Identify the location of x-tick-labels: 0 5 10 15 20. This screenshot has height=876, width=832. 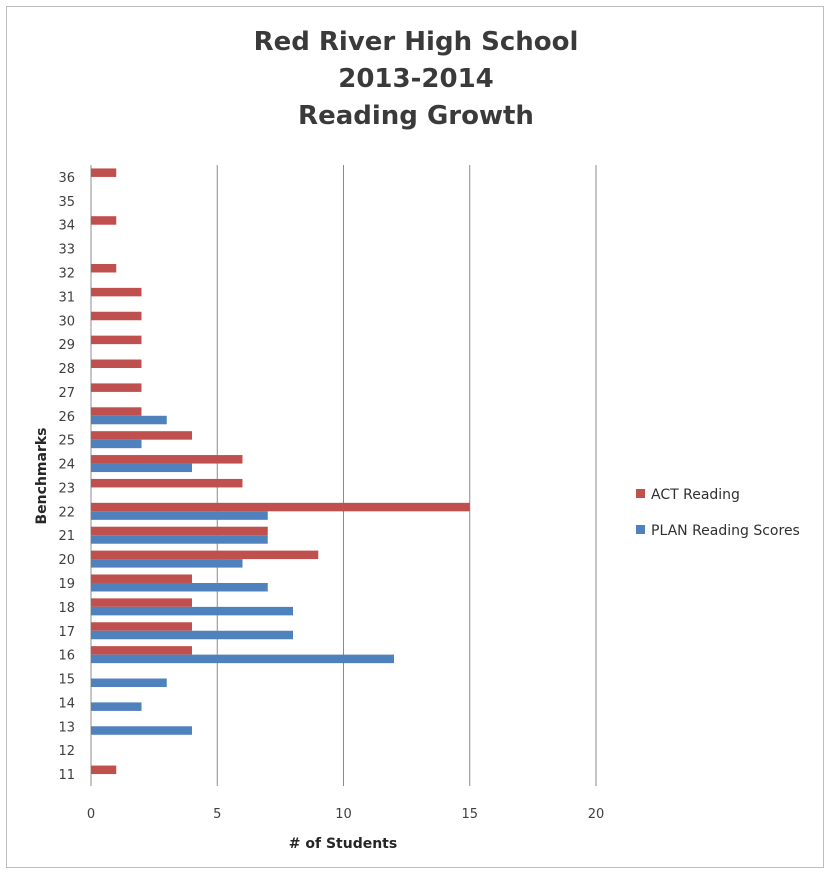
(345, 814).